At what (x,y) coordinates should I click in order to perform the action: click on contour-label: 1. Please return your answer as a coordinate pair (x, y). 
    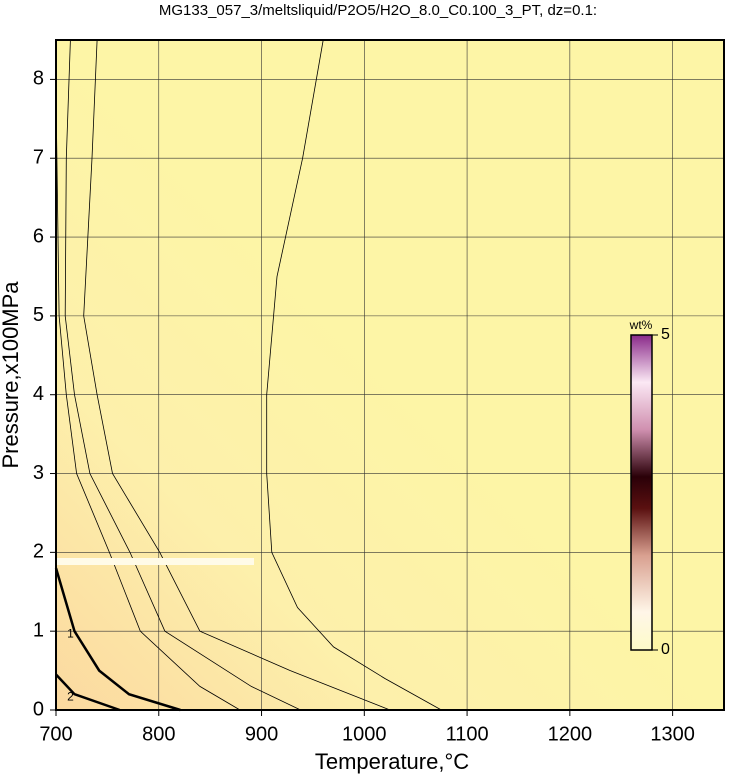
    Looking at the image, I should click on (70, 633).